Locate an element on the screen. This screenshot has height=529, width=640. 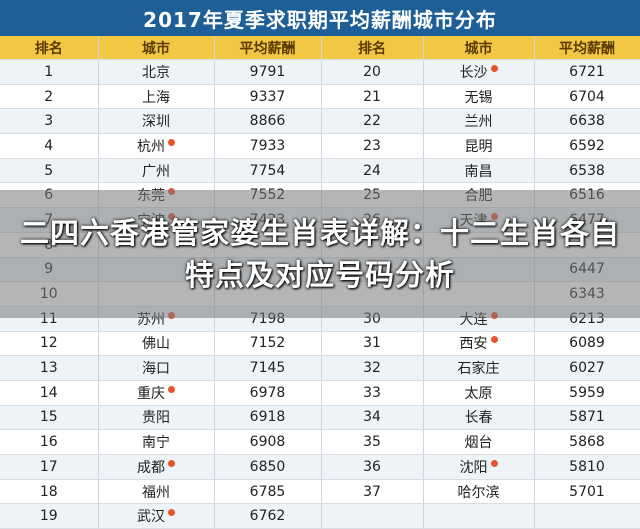
salary-cell: 6850 is located at coordinates (268, 467).